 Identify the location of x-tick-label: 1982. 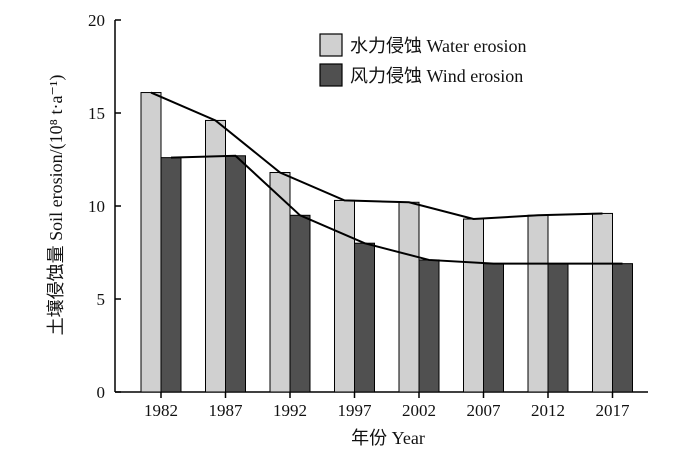
(161, 410).